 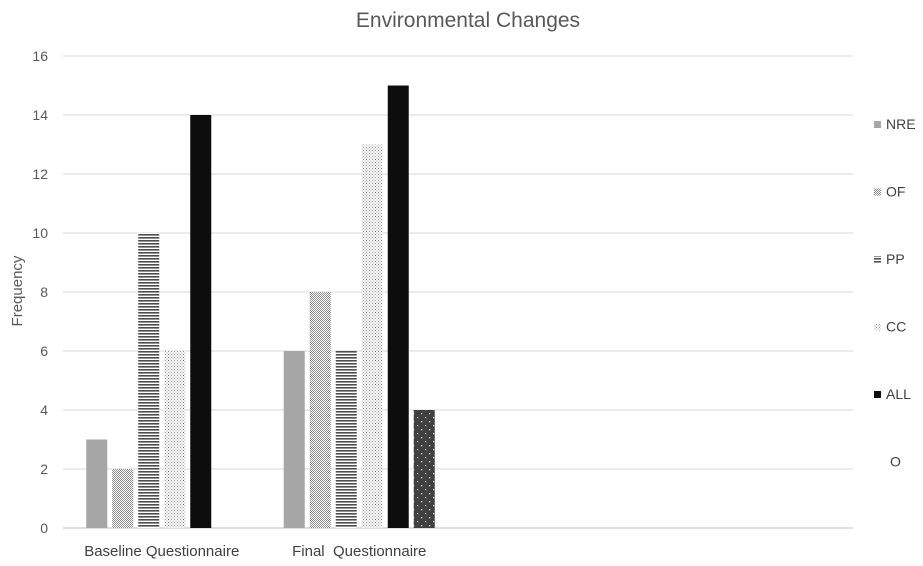 I want to click on x-tick-label: Final Questionnaire, so click(x=359, y=551).